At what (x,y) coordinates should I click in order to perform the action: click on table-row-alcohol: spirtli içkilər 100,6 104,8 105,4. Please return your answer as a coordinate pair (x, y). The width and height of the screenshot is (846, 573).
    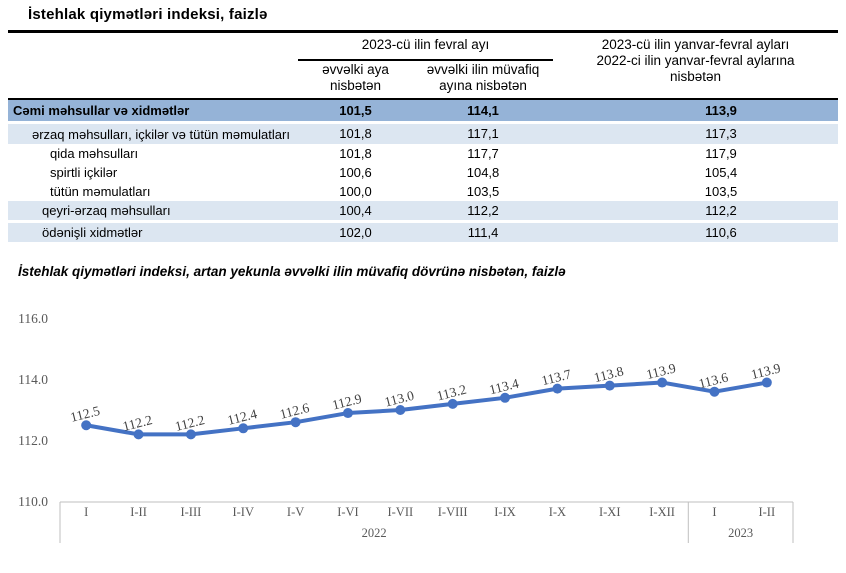
    Looking at the image, I should click on (423, 172).